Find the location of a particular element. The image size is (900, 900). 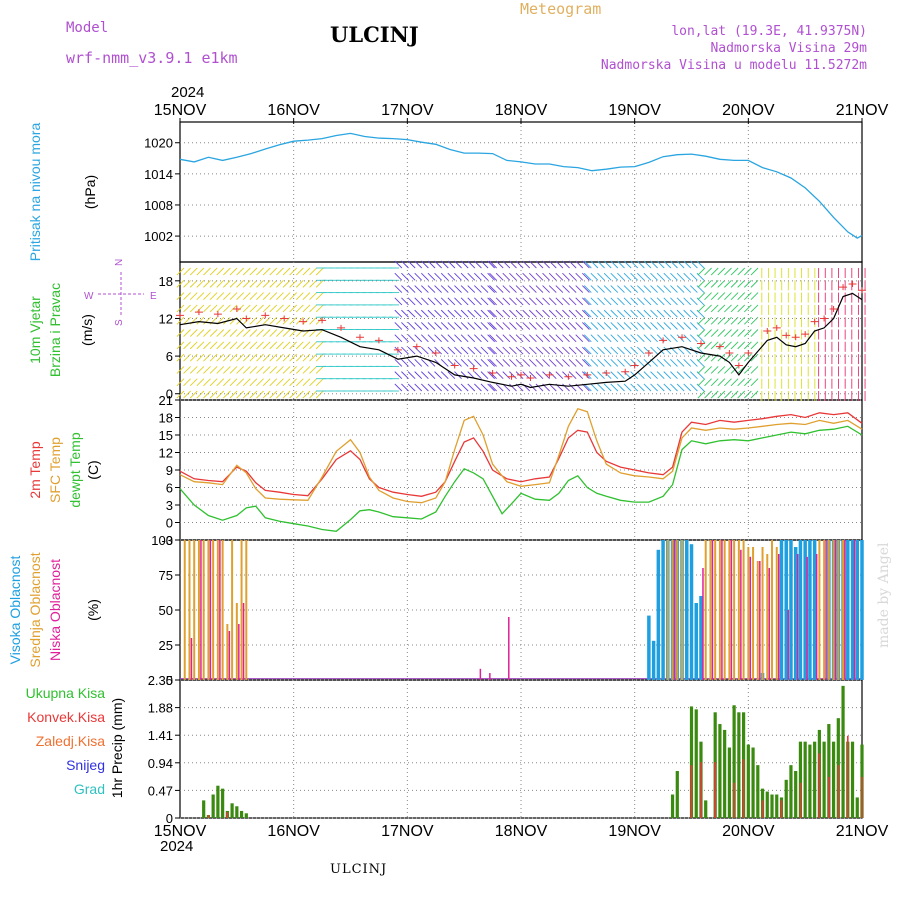

wind-speed-line is located at coordinates (521, 340).